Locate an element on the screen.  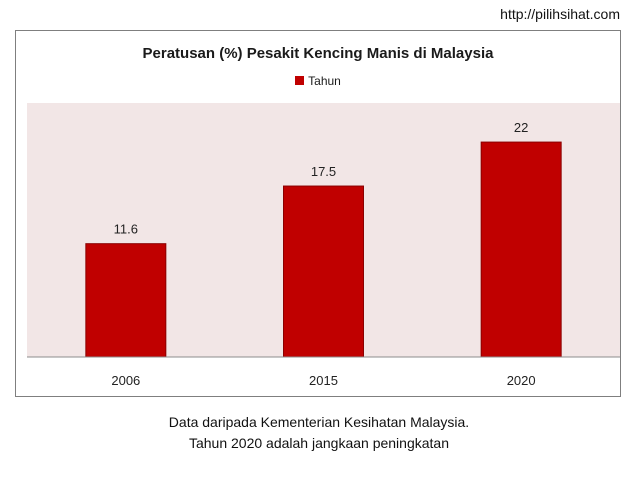
legend-swatch is located at coordinates (300, 81).